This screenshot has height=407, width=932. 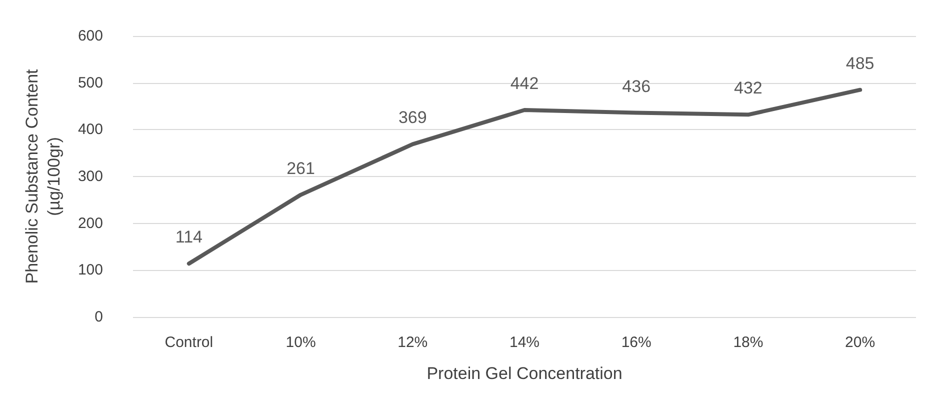 I want to click on x-tick-label: 10%, so click(x=301, y=342).